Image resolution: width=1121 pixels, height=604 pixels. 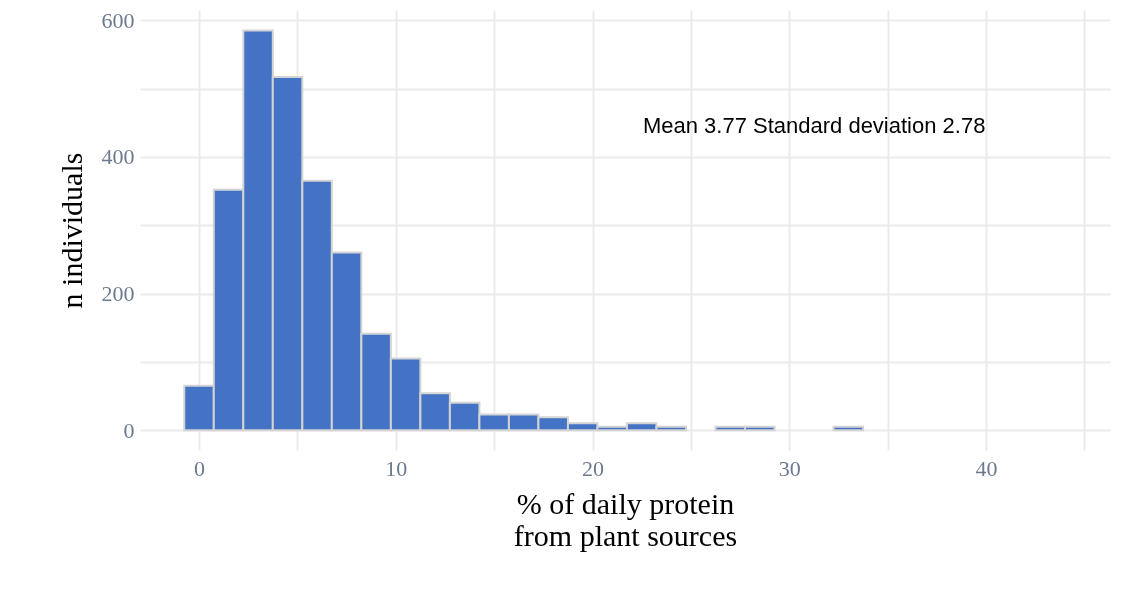 What do you see at coordinates (986, 468) in the screenshot?
I see `x-tick-label: 40` at bounding box center [986, 468].